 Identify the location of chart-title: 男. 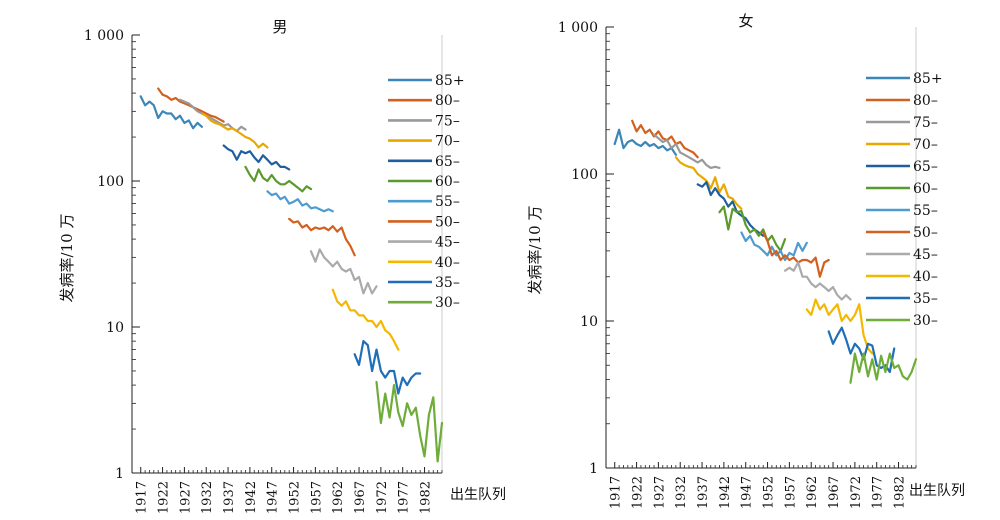
(279, 27).